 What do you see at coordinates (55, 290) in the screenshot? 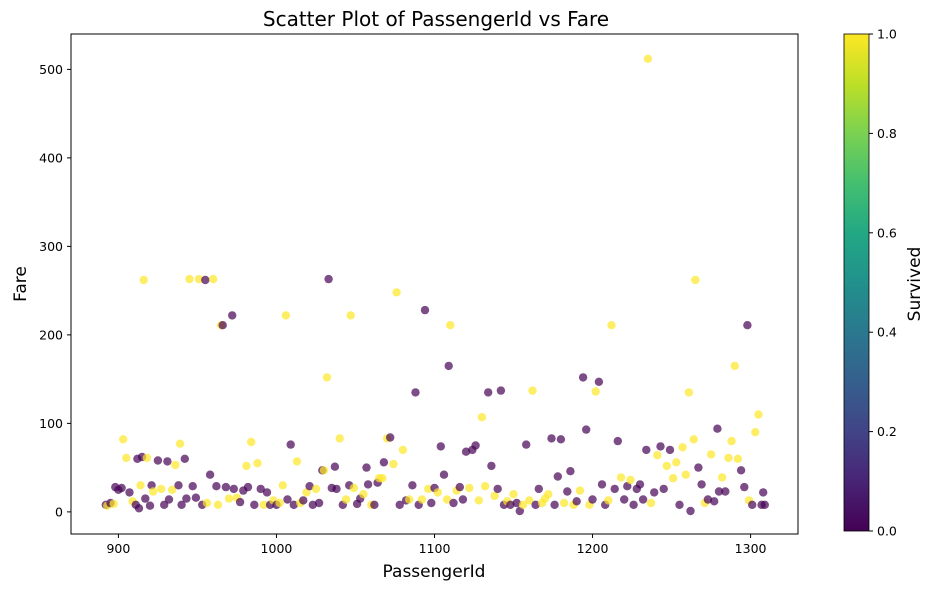
I see `y-axis-ticks: 0 100 200 300 400 500` at bounding box center [55, 290].